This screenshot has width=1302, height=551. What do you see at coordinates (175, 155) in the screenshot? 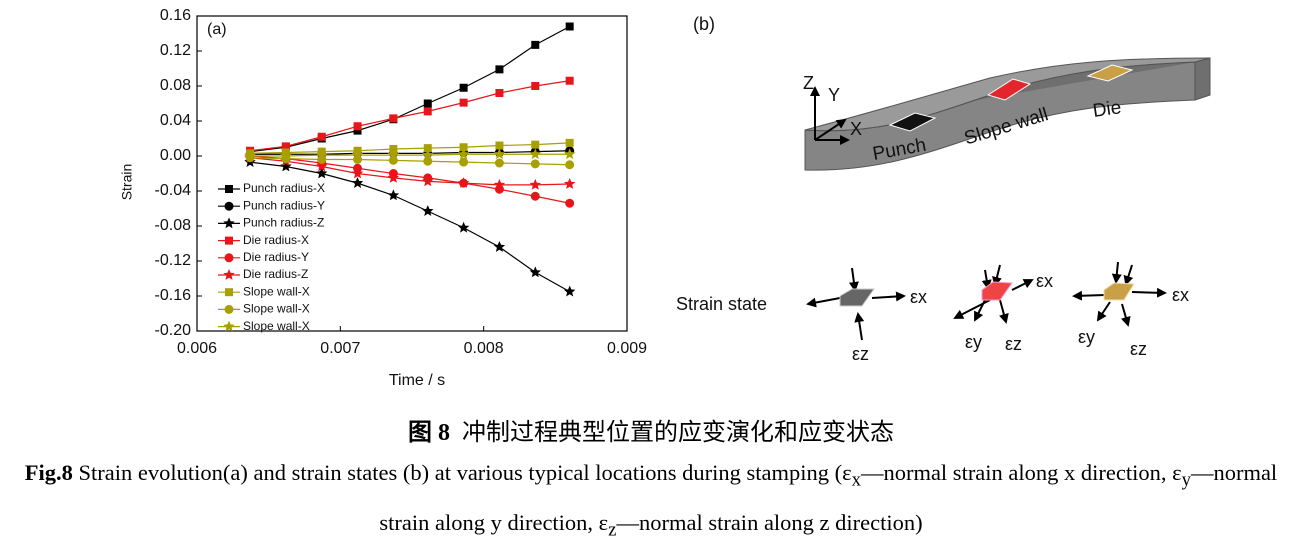
I see `y-tick-label: 0.00` at bounding box center [175, 155].